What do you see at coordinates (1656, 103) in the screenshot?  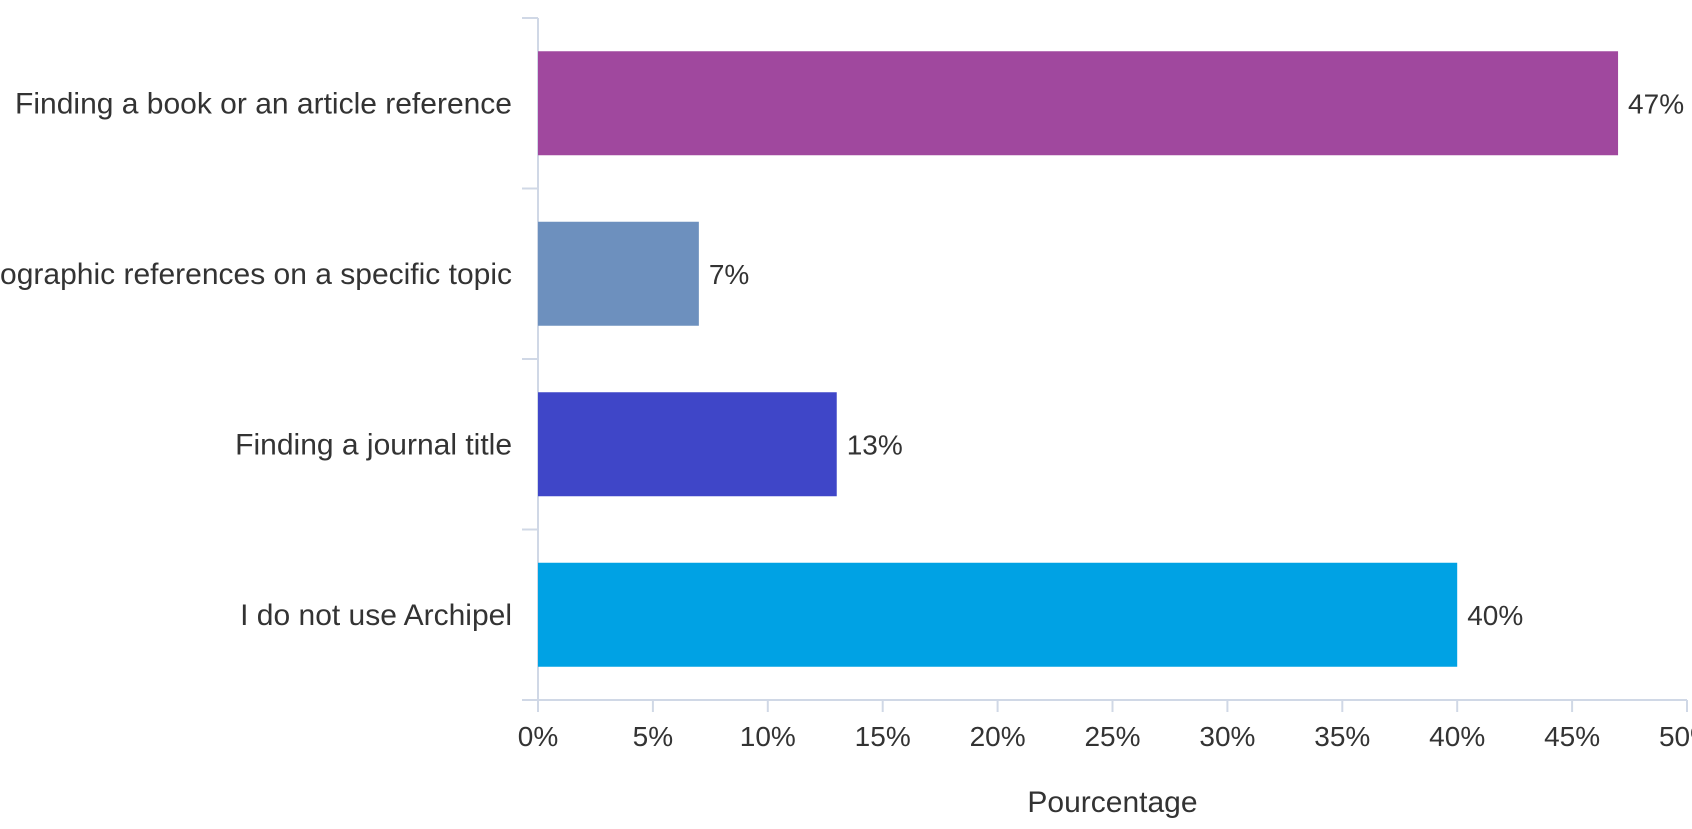 I see `data-label: 47%` at bounding box center [1656, 103].